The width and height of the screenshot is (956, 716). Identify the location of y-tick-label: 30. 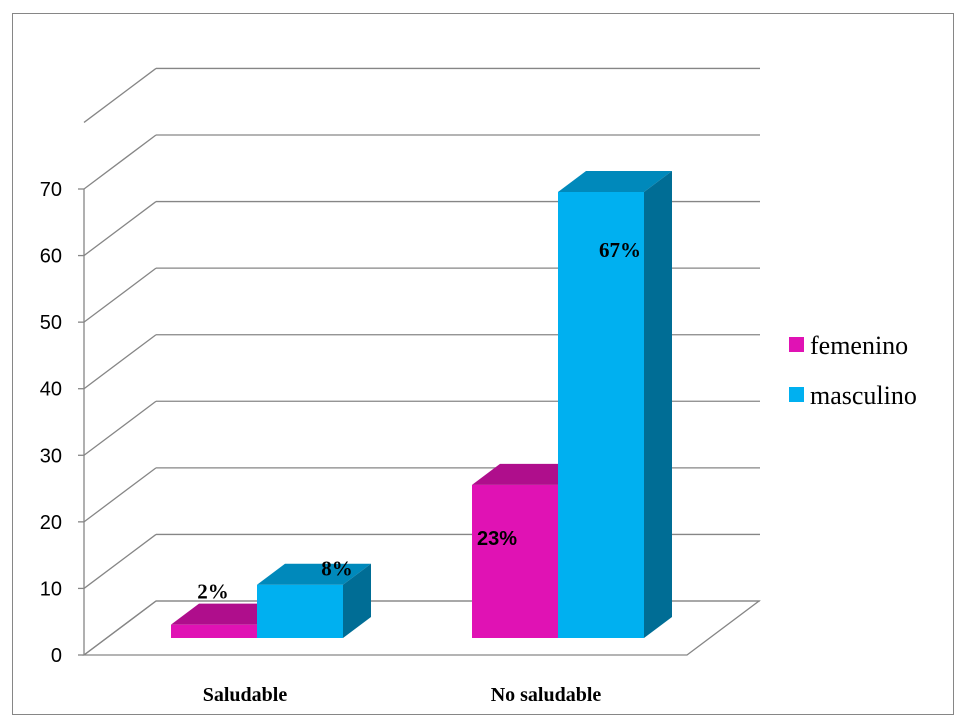
(51, 456).